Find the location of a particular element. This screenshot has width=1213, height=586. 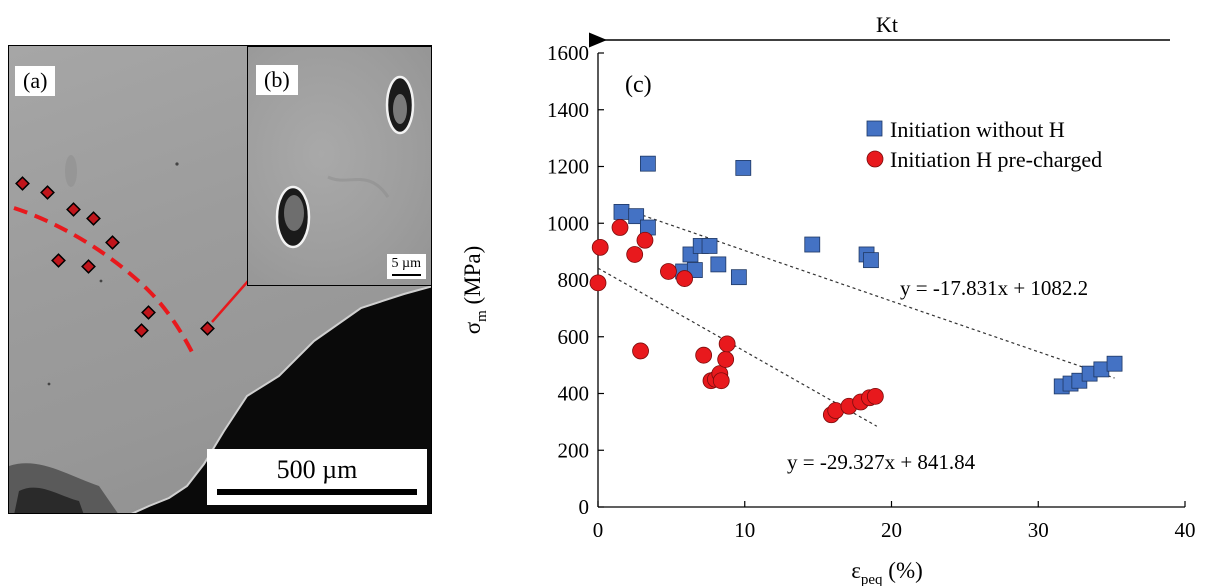

panel-label-c: (c) is located at coordinates (638, 85).